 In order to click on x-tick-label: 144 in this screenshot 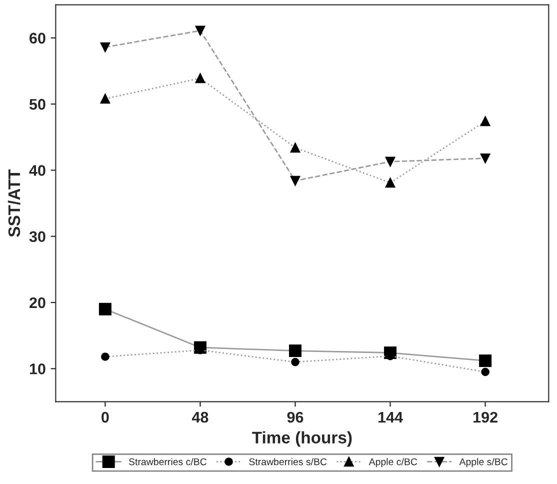, I will do `click(390, 417)`.